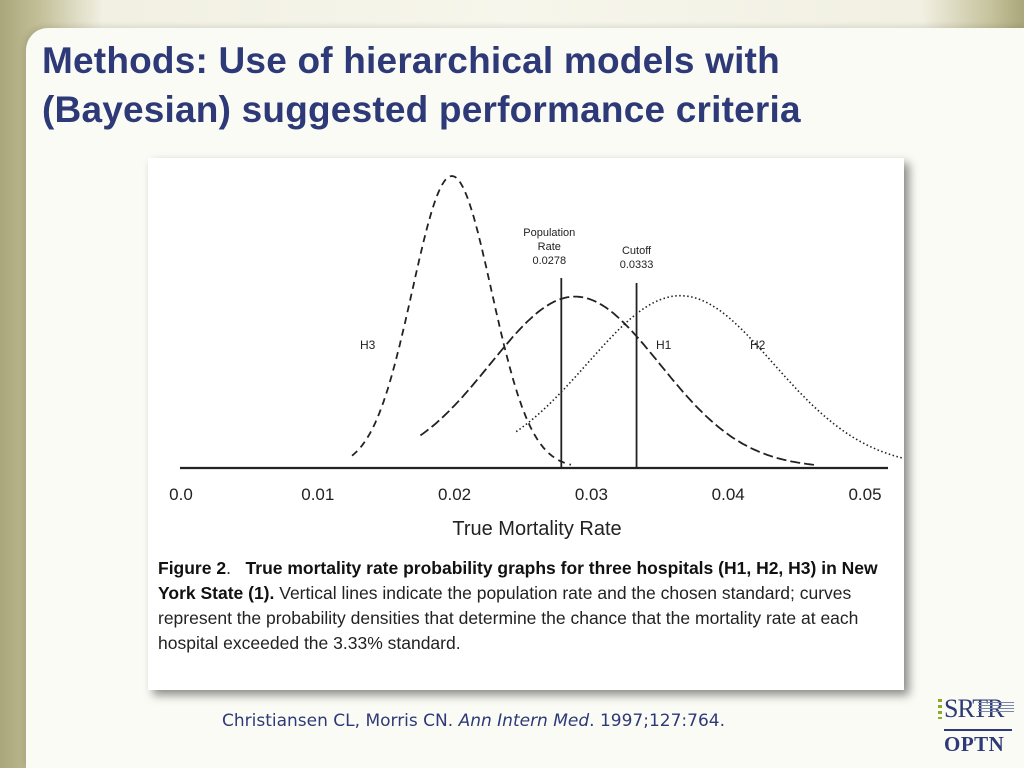  I want to click on reference-line-label: Cutoff, so click(637, 251).